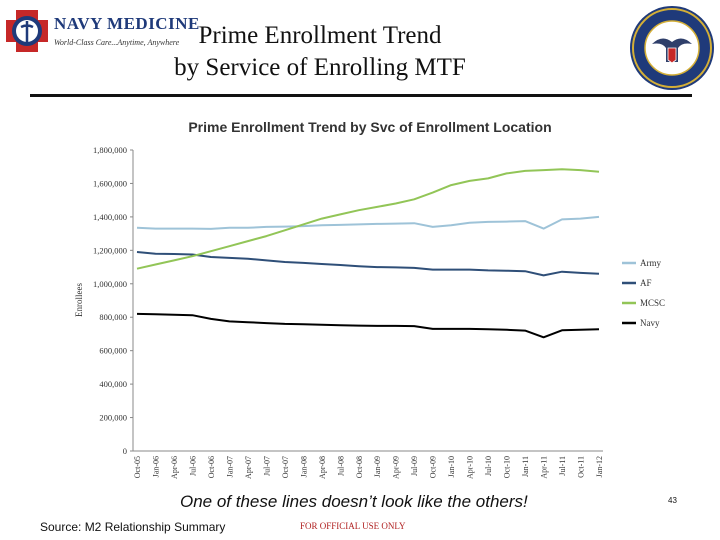 This screenshot has height=540, width=720. I want to click on x-tick-label: Jul-08, so click(340, 466).